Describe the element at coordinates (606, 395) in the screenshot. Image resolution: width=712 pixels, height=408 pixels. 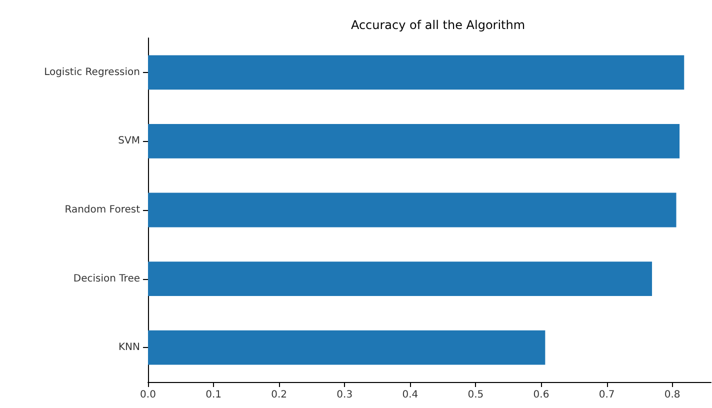
I see `x-tick-label: 0.7` at that location.